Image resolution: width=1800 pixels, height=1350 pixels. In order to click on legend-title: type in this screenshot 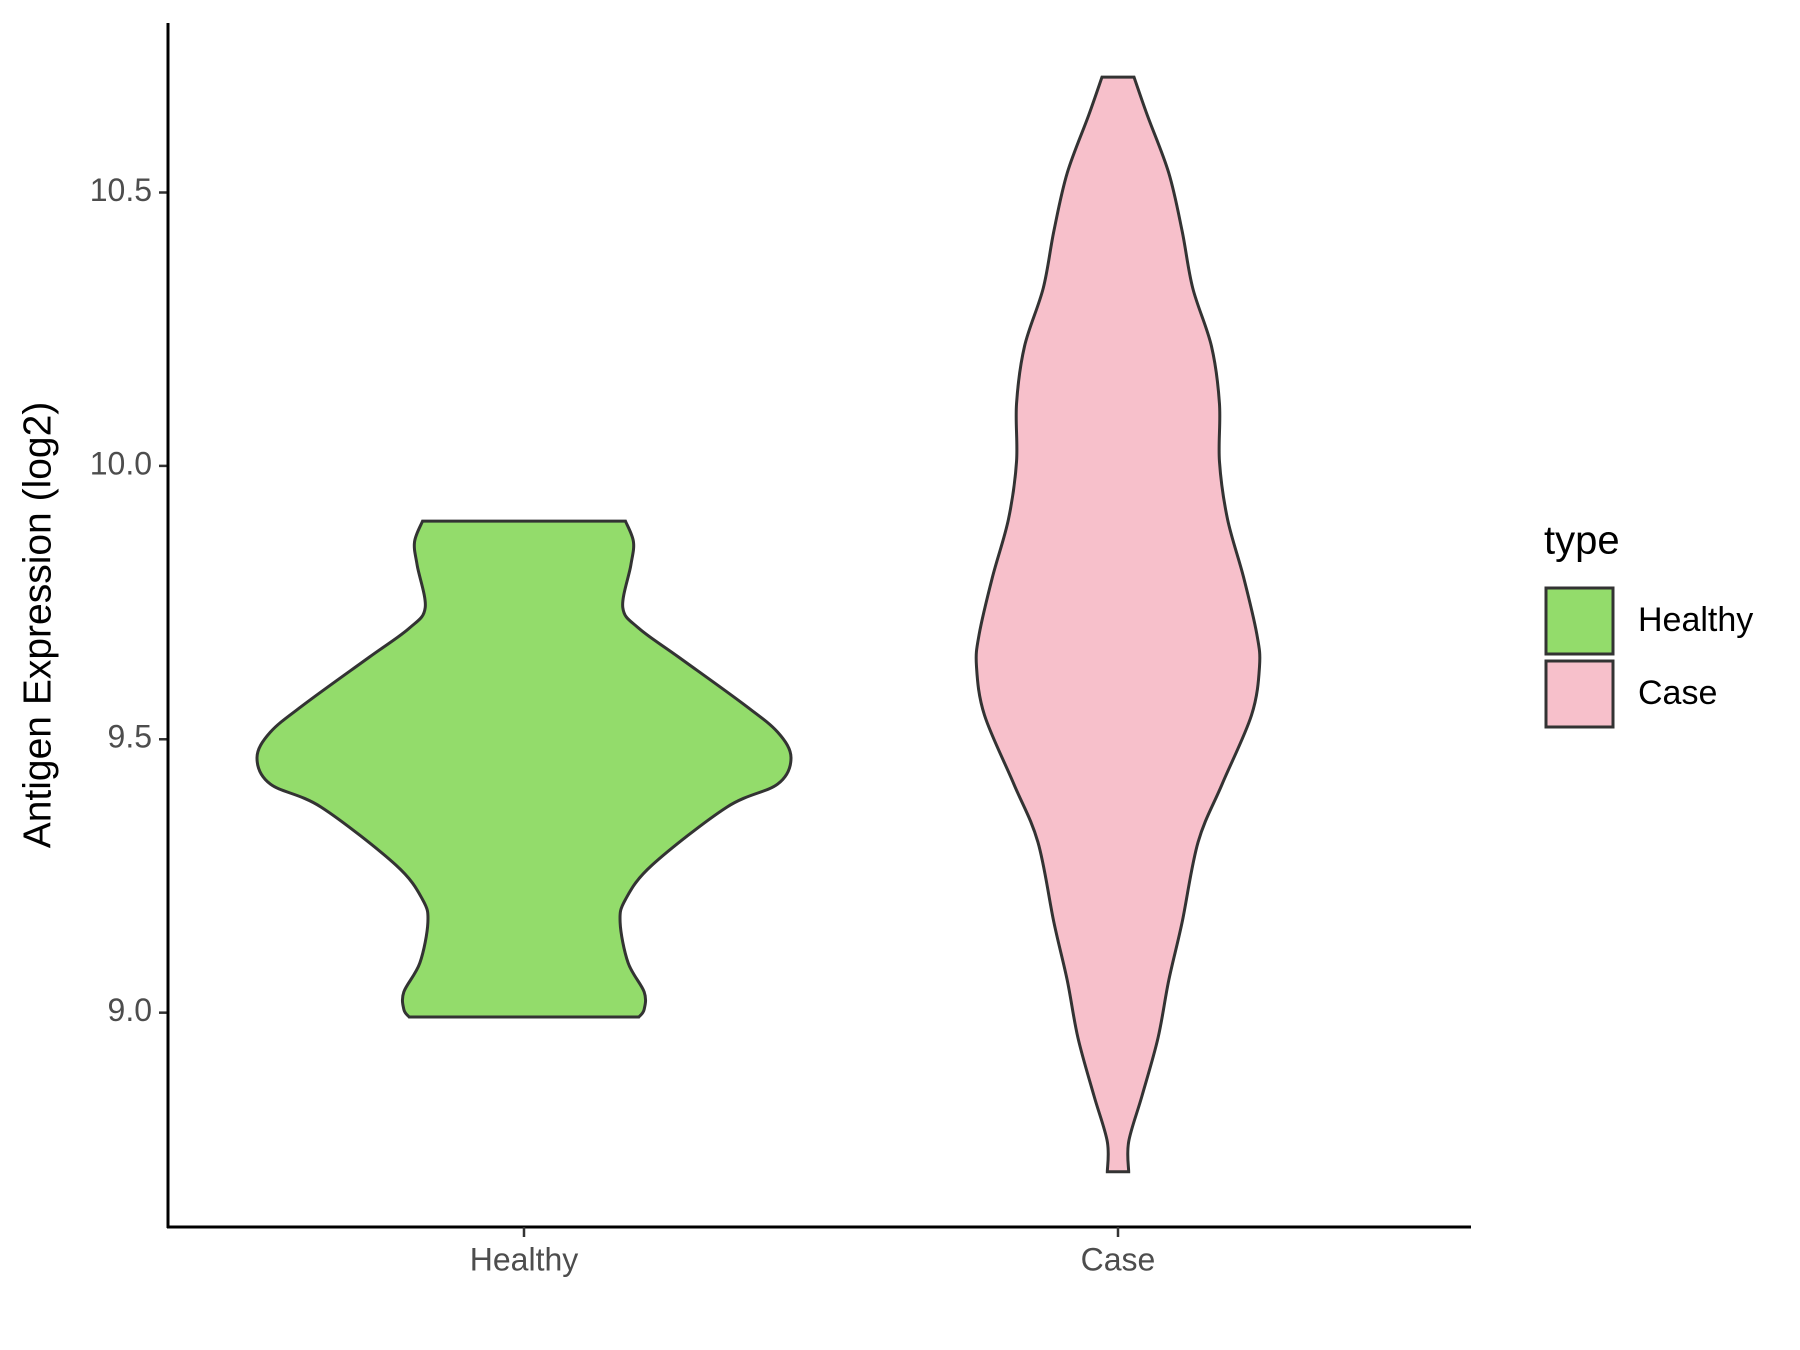, I will do `click(1582, 541)`.